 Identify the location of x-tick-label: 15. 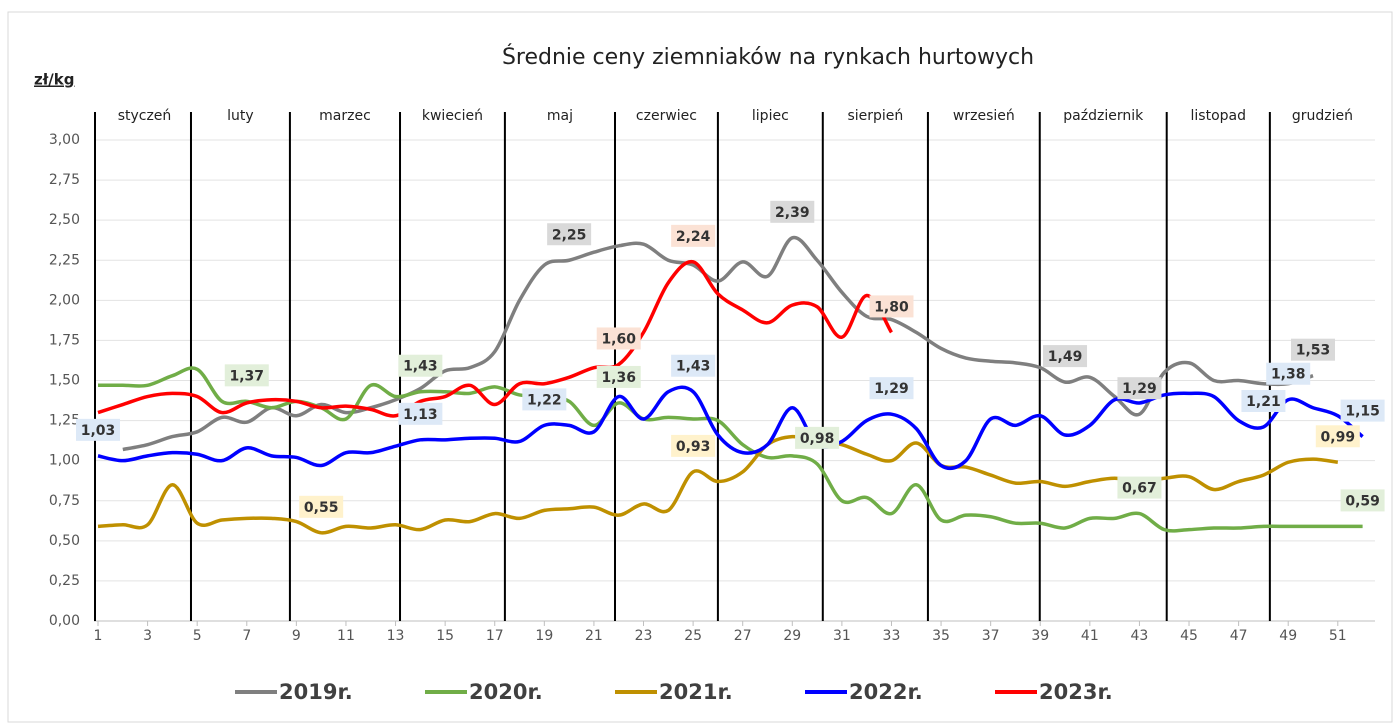
(445, 636).